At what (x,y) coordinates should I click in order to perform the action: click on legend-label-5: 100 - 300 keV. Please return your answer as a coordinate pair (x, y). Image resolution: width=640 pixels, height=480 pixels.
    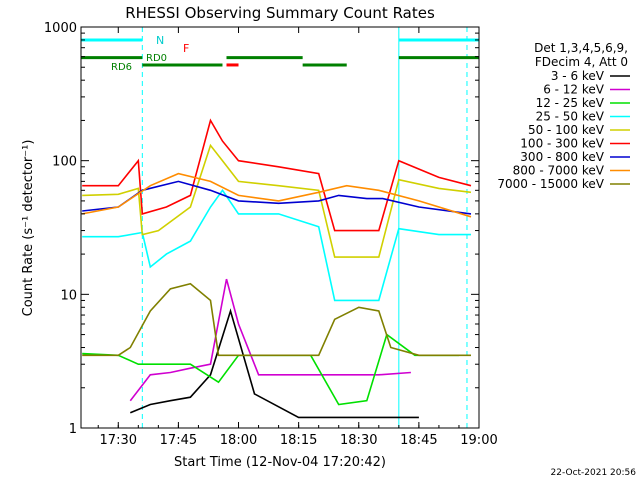
    Looking at the image, I should click on (562, 144).